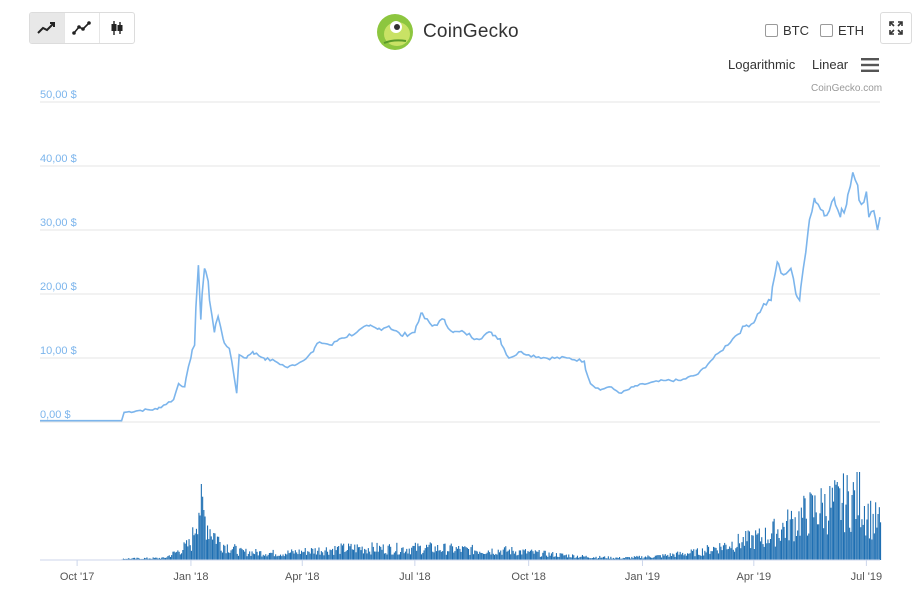  What do you see at coordinates (851, 30) in the screenshot?
I see `eth-label: ETH` at bounding box center [851, 30].